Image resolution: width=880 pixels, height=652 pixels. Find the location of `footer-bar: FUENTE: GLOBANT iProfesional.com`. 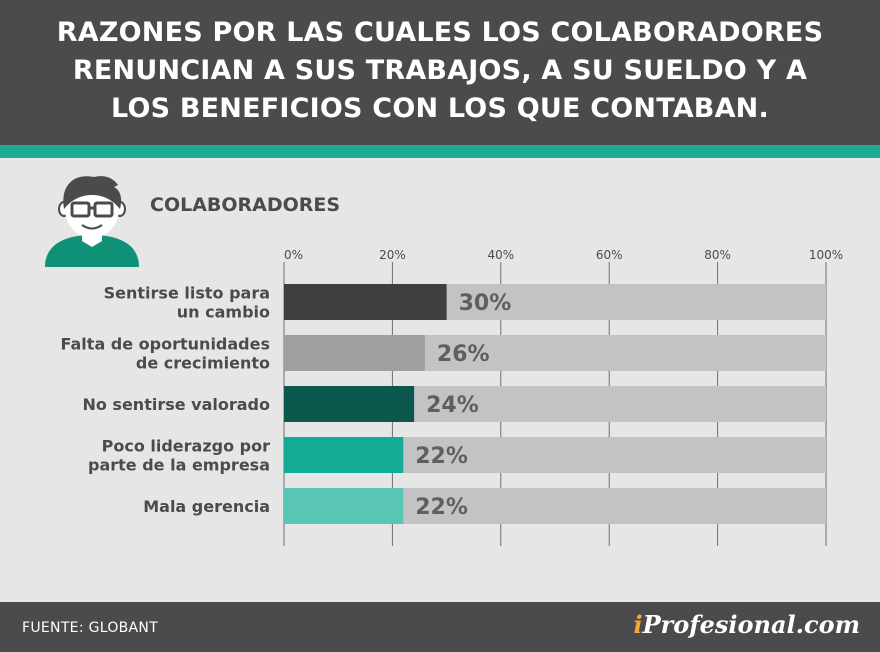

footer-bar: FUENTE: GLOBANT iProfesional.com is located at coordinates (440, 627).